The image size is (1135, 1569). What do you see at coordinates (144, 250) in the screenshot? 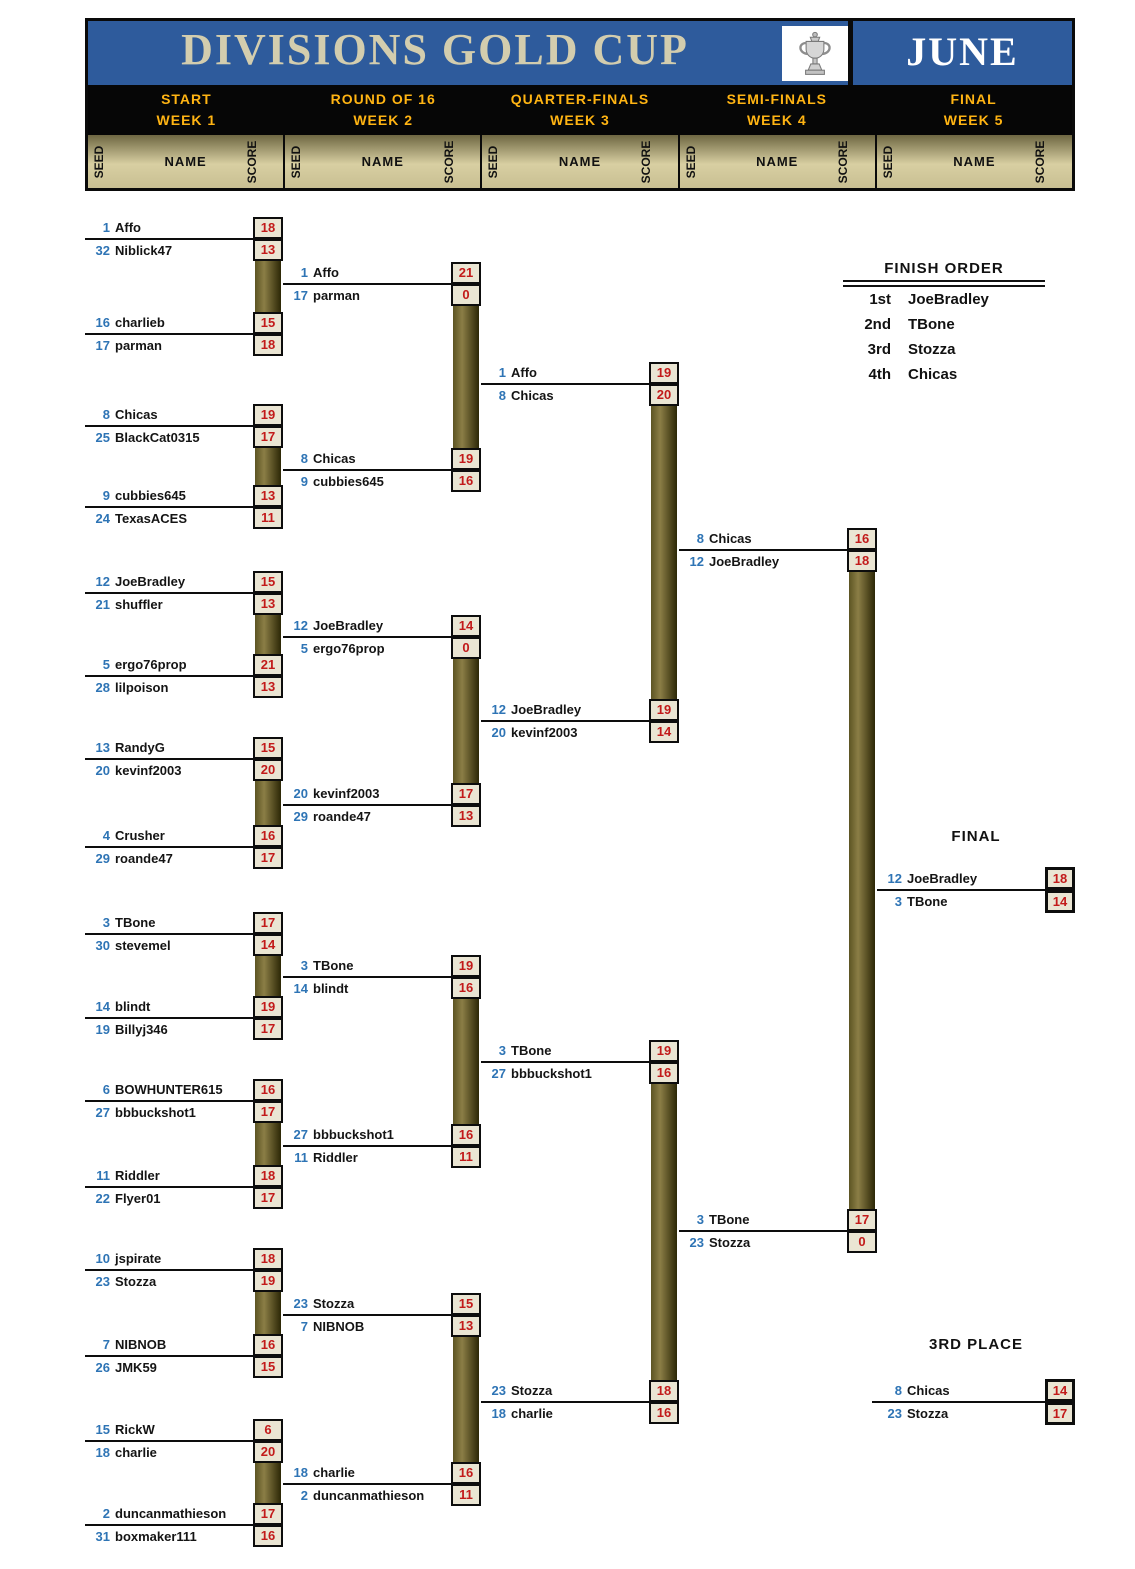
I see `player-name: Niblick47` at bounding box center [144, 250].